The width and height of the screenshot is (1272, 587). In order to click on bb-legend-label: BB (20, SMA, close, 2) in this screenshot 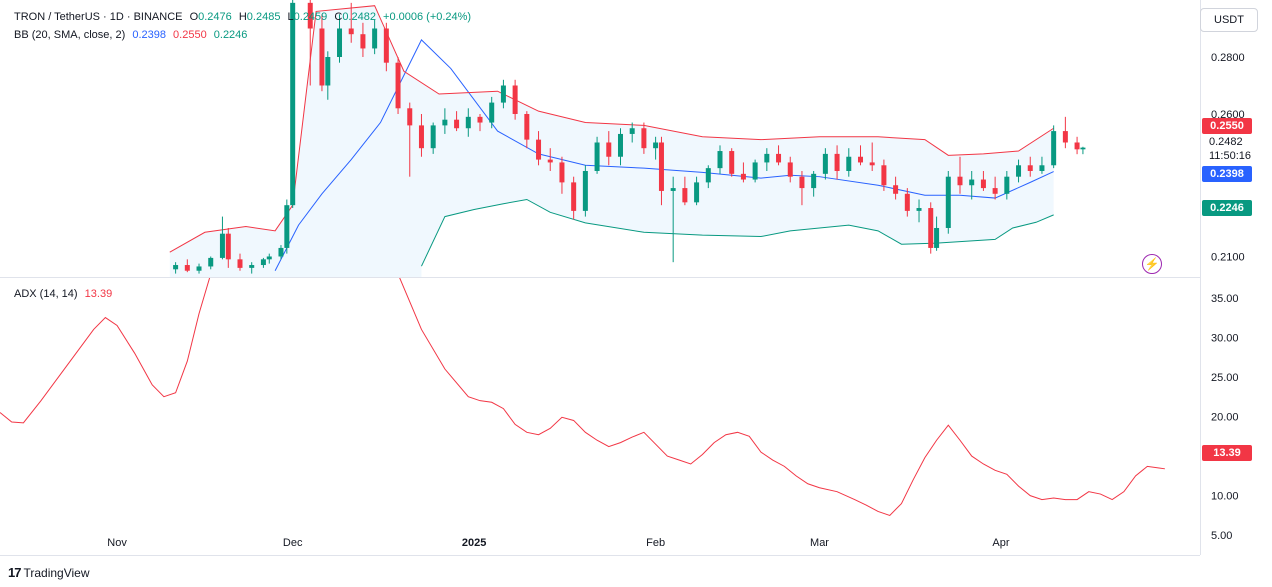, I will do `click(70, 35)`.